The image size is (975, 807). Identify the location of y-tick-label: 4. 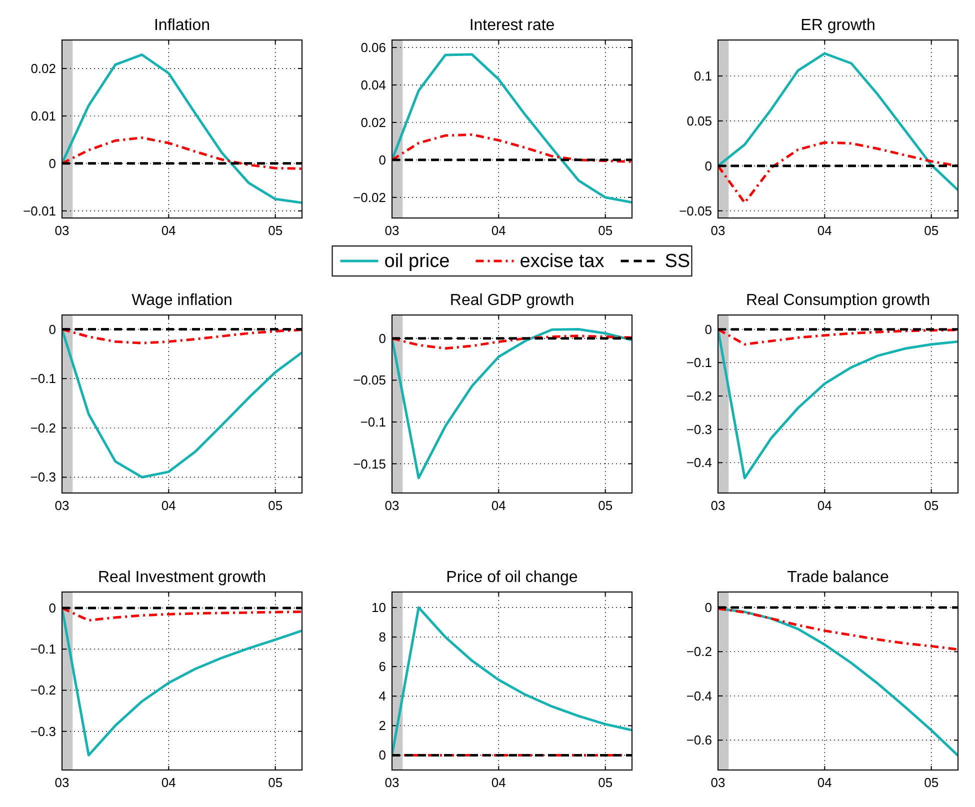
(382, 696).